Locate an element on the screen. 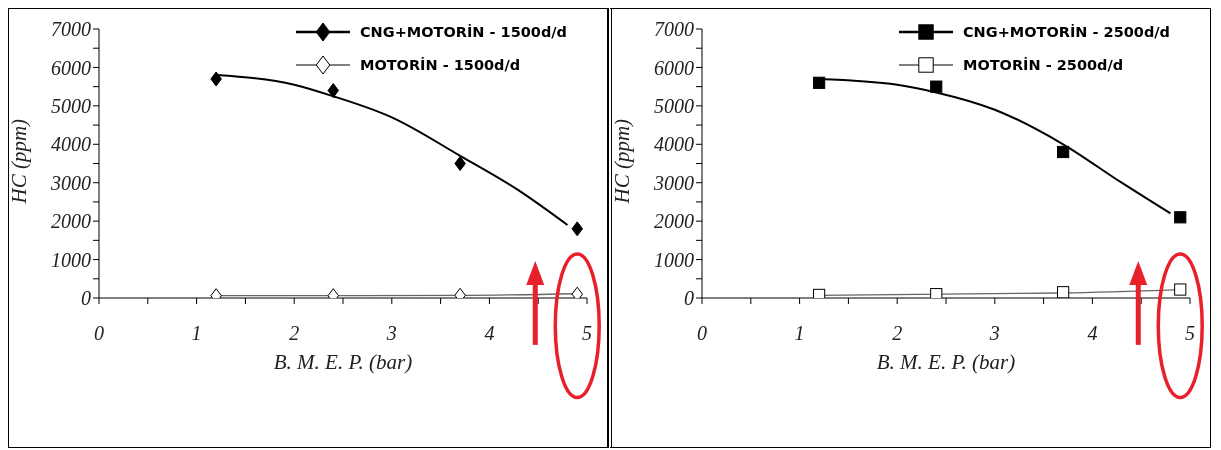  legend-label: CNG+MOTORİN - 1500d/d is located at coordinates (463, 31).